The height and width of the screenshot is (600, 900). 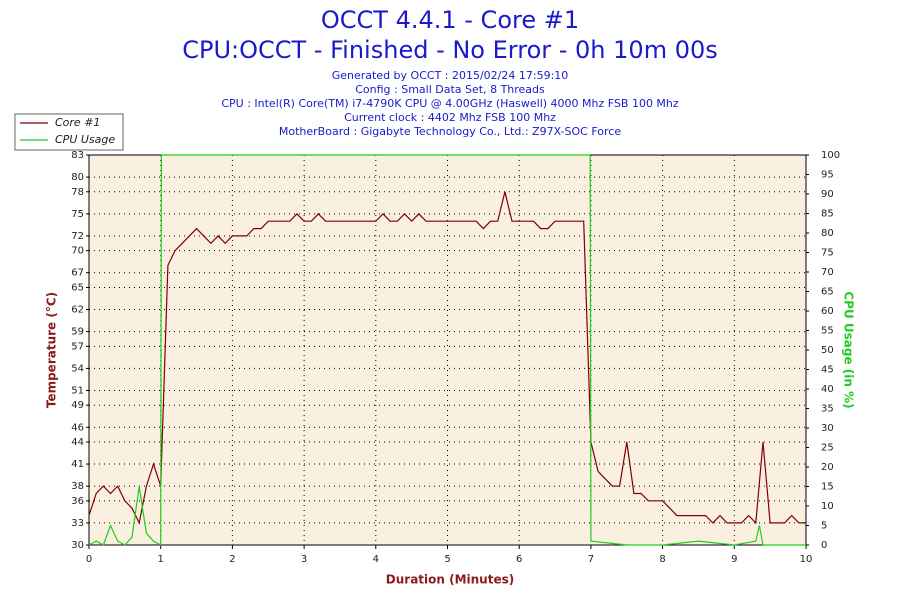 What do you see at coordinates (77, 287) in the screenshot?
I see `y-tick-label: 65` at bounding box center [77, 287].